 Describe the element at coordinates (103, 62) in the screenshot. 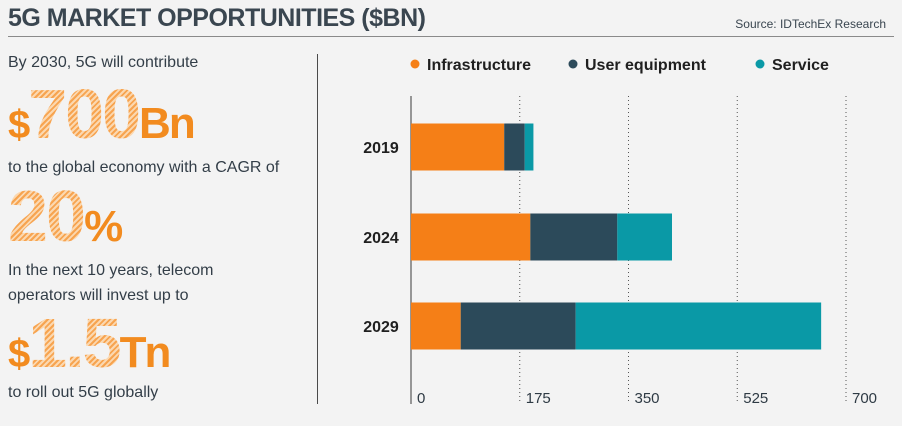

I see `fact-line-1: By 2030, 5G will contribute` at that location.